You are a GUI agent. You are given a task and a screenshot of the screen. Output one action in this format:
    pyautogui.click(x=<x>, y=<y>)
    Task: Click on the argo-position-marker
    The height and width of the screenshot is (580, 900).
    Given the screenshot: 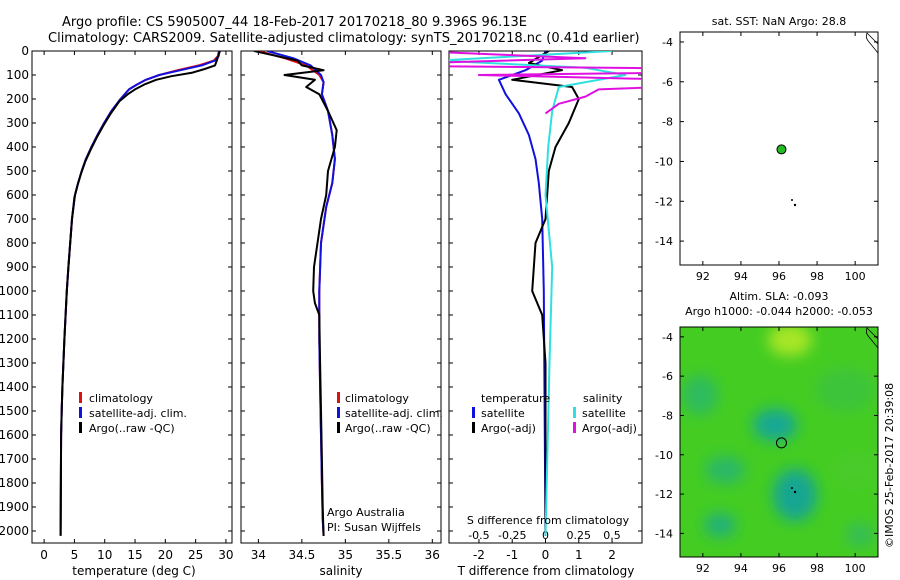 What is the action you would take?
    pyautogui.click(x=781, y=149)
    